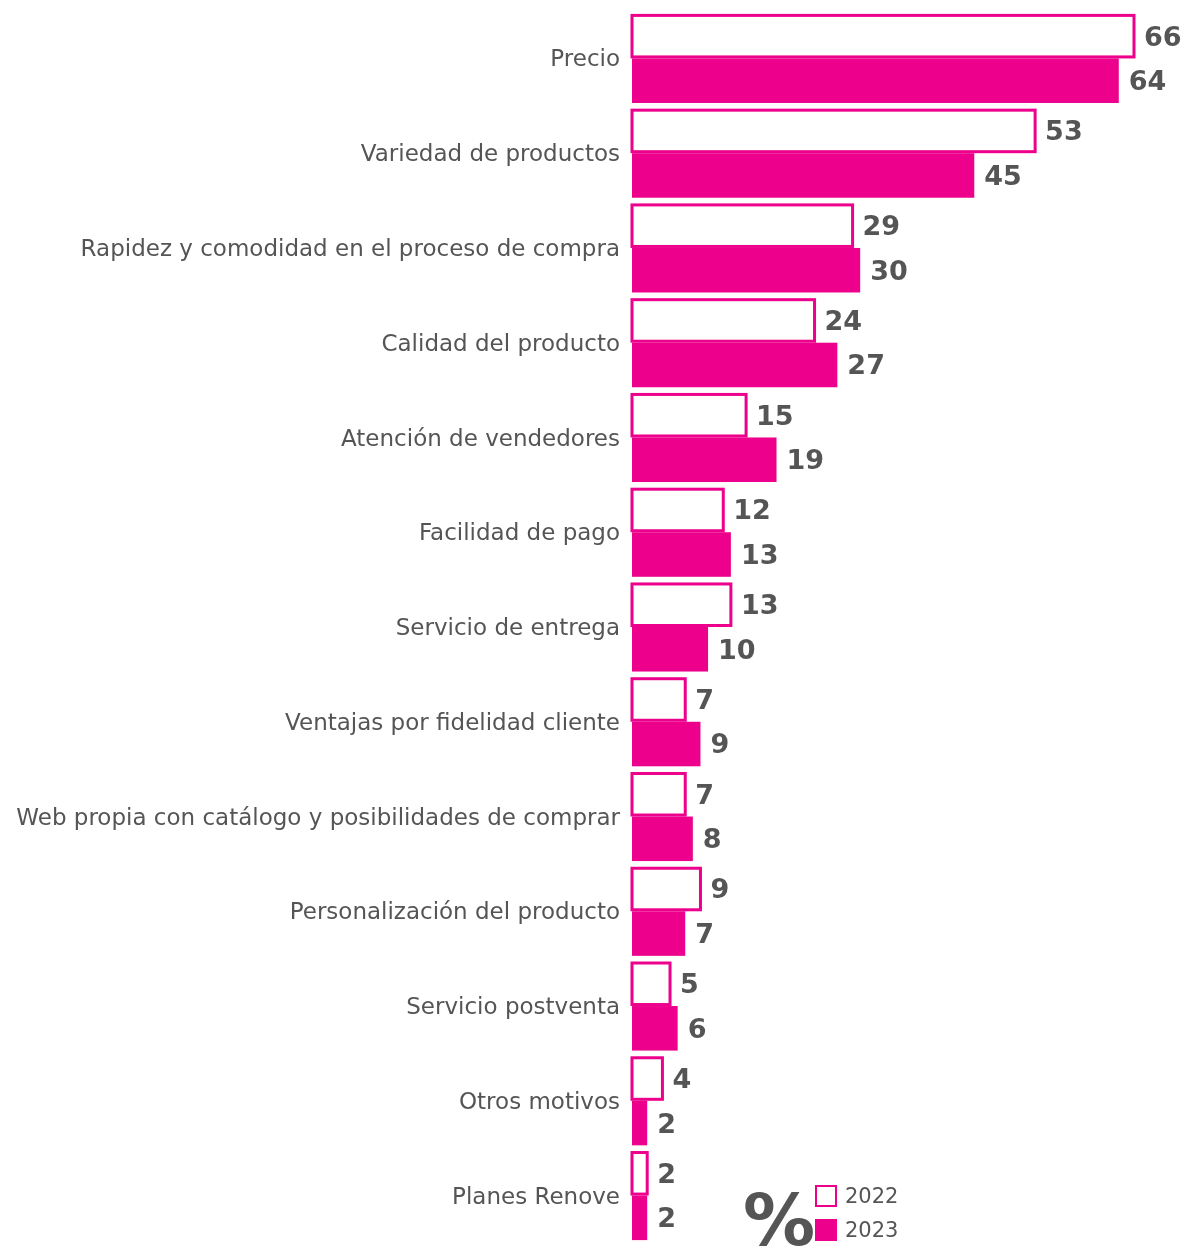  What do you see at coordinates (1064, 131) in the screenshot?
I see `data-label: 53` at bounding box center [1064, 131].